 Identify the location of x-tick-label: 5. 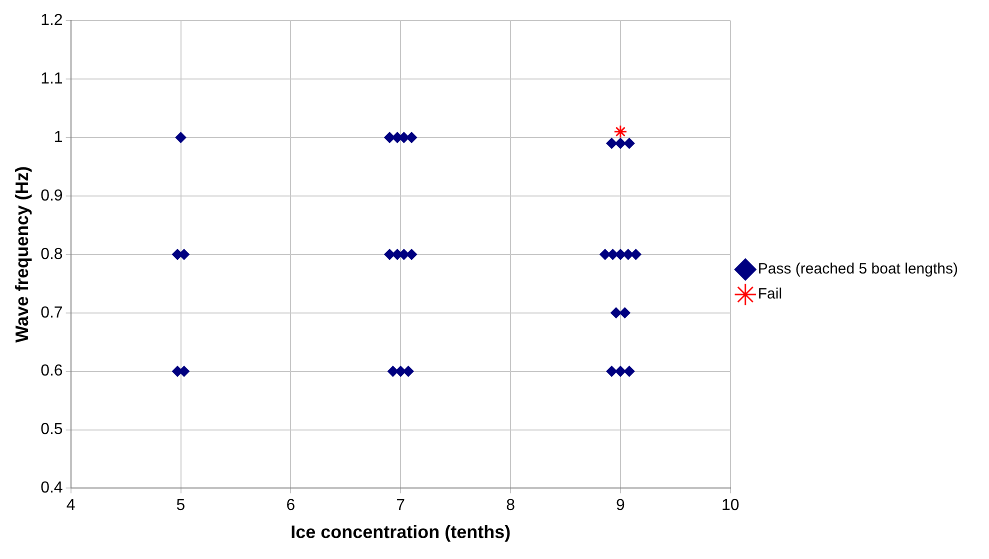
(181, 505).